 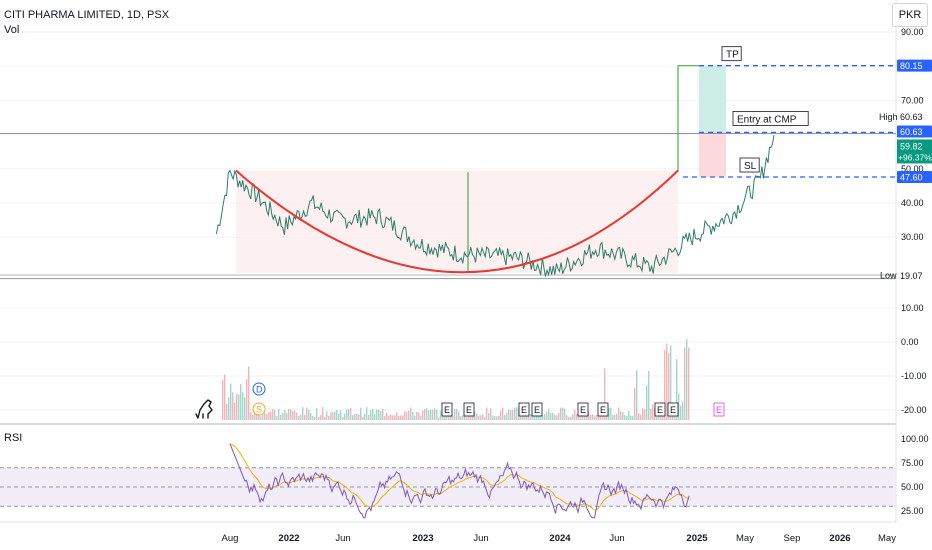 I want to click on currency-button: PKR, so click(x=910, y=15).